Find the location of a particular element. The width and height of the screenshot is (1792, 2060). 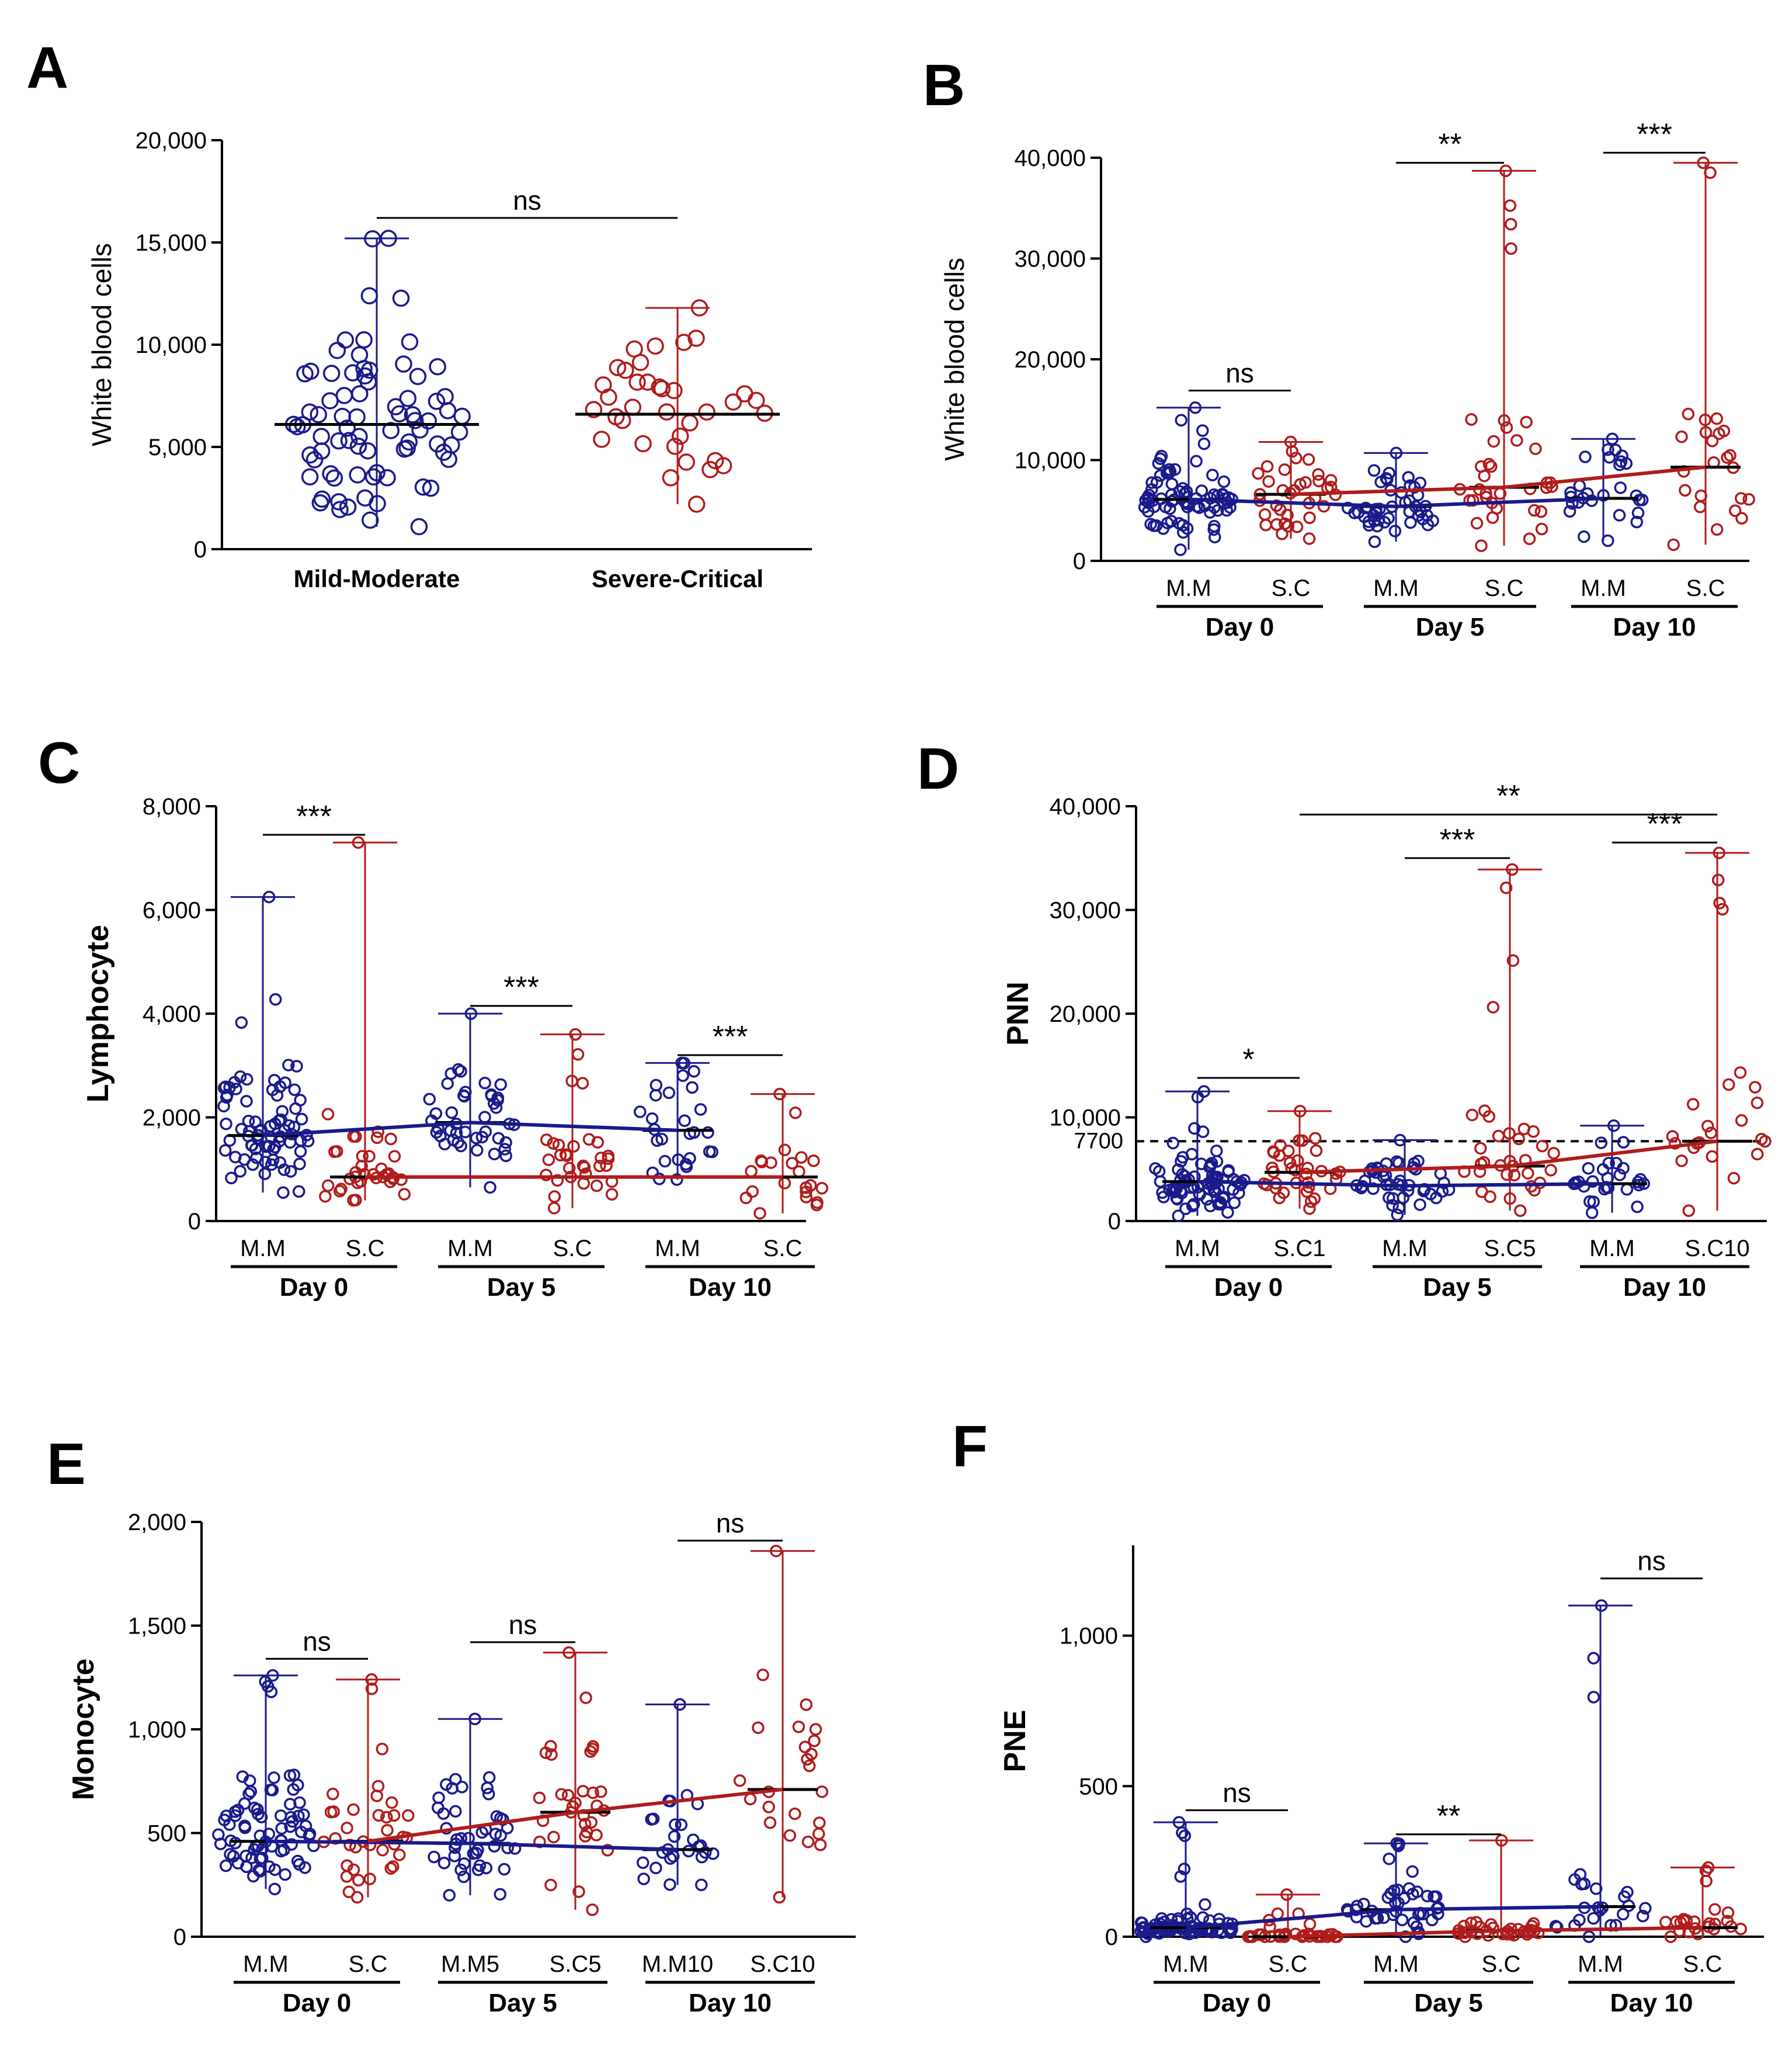

threshold-label: 7700 is located at coordinates (1098, 1141).